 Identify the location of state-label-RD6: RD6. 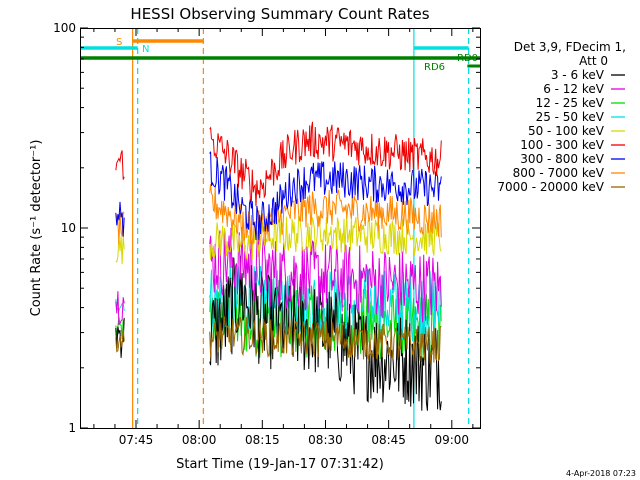
(434, 67).